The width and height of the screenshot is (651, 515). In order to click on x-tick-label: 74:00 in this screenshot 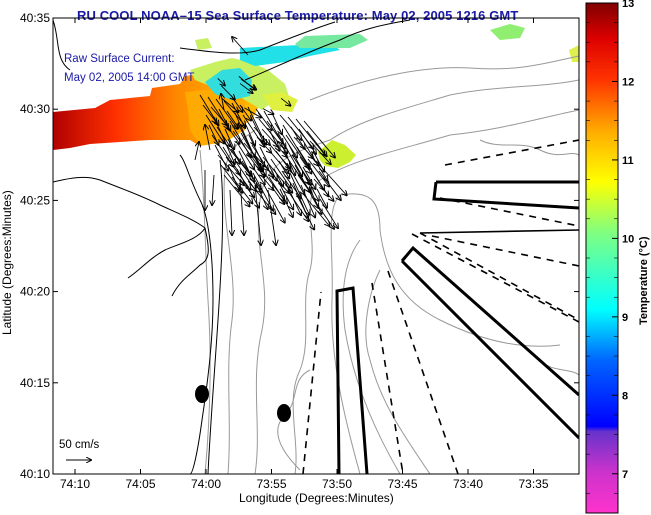, I will do `click(206, 484)`.